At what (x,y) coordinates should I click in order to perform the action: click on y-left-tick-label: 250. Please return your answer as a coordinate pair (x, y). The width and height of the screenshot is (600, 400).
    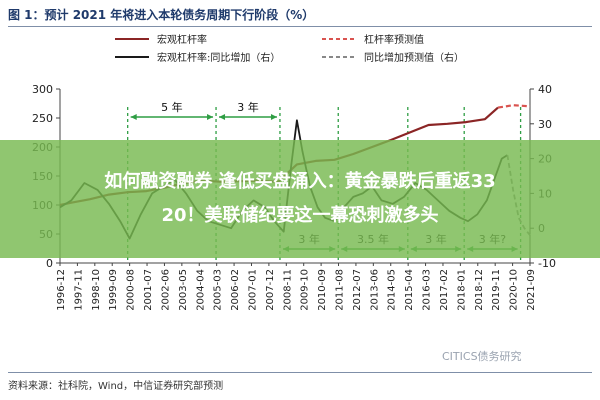
    Looking at the image, I should click on (42, 118).